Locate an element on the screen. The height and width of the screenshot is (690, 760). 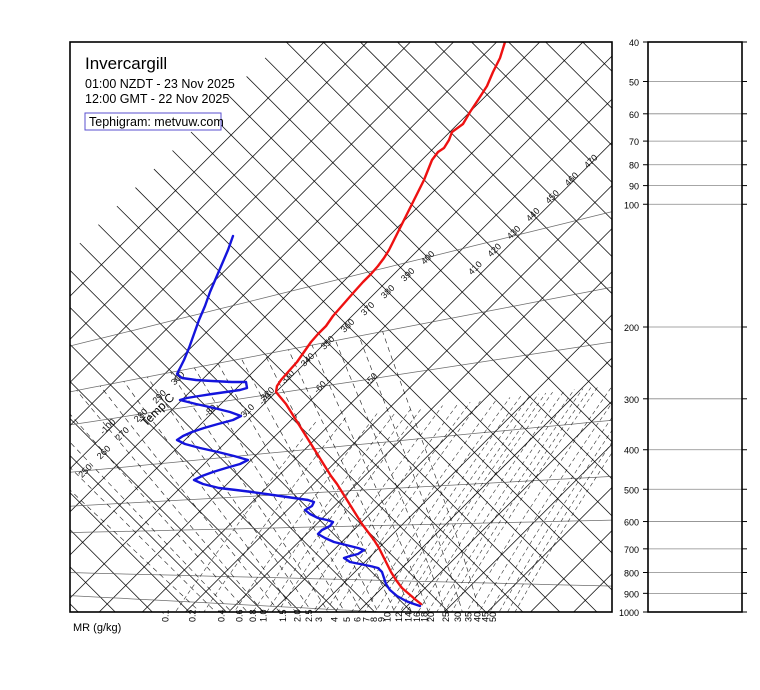
pressure-tick-label: 70 is located at coordinates (634, 142).